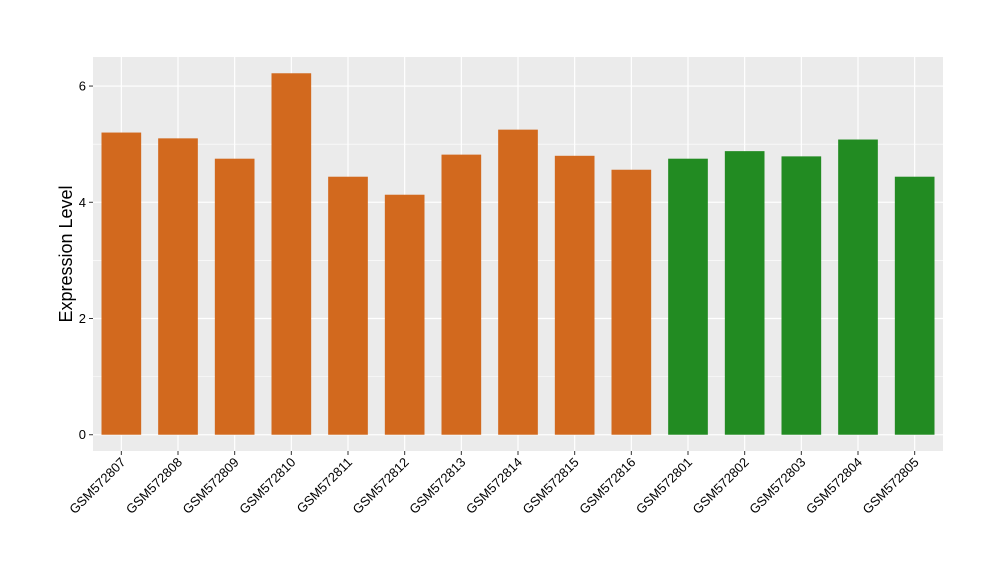  What do you see at coordinates (66, 253) in the screenshot?
I see `y-axis-title: Expression Level` at bounding box center [66, 253].